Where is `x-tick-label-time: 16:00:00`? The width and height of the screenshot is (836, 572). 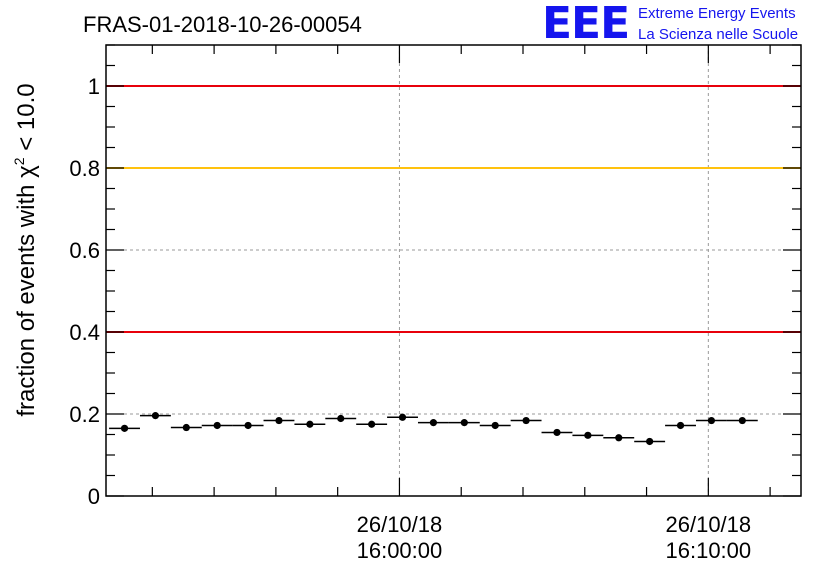 x-tick-label-time: 16:00:00 is located at coordinates (400, 550).